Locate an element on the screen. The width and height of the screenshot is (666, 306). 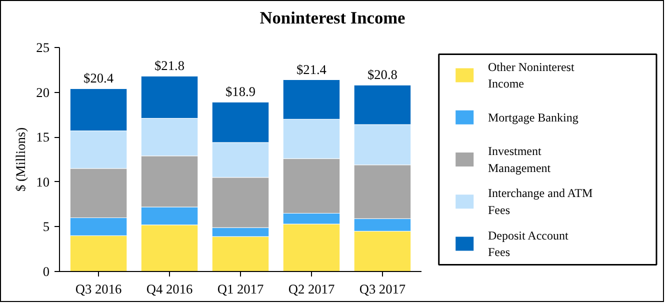
y-tick-label: 20 is located at coordinates (43, 92).